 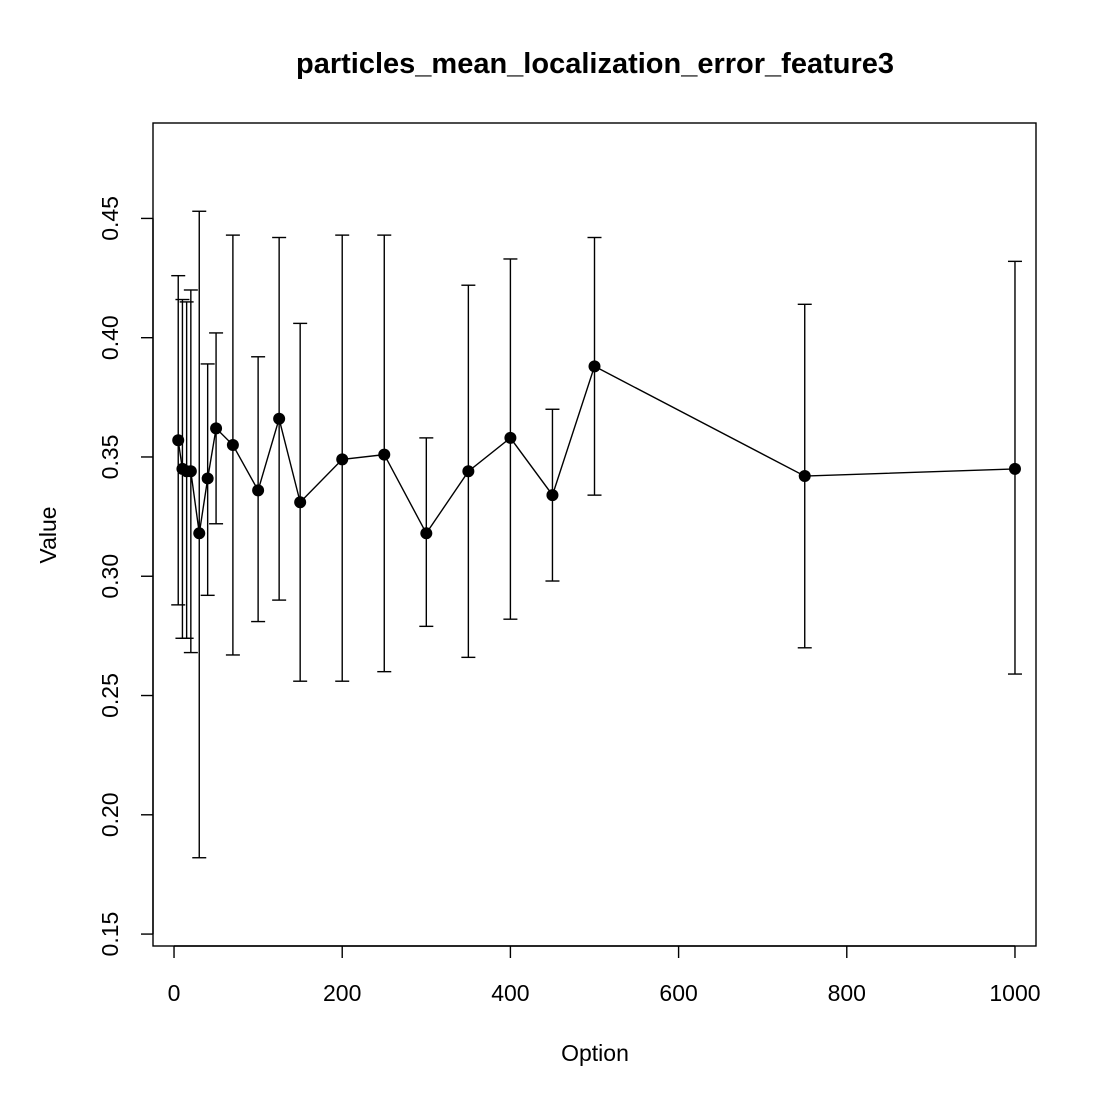 What do you see at coordinates (510, 993) in the screenshot?
I see `x-tick-label: 400` at bounding box center [510, 993].